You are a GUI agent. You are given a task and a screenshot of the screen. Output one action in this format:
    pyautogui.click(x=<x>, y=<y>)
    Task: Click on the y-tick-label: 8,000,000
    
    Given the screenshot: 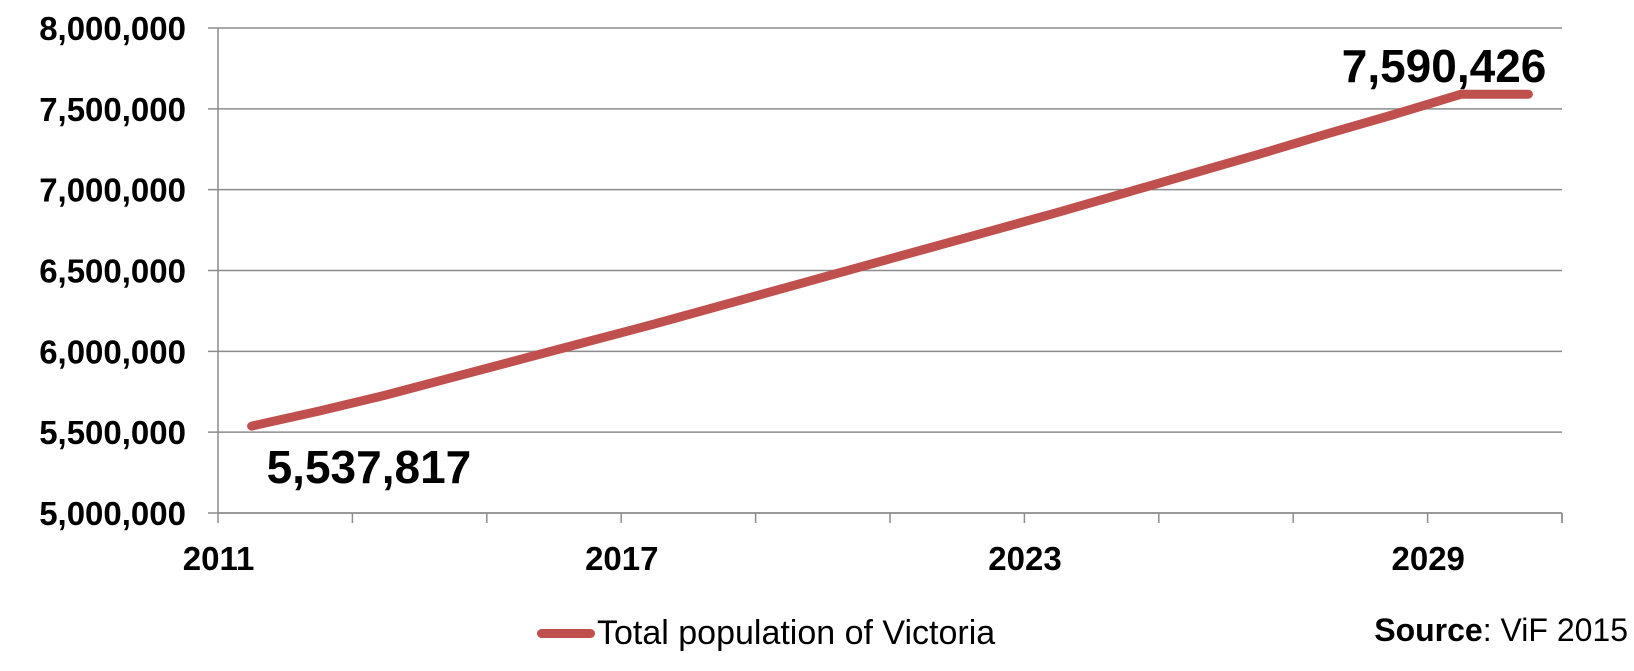 What is the action you would take?
    pyautogui.click(x=112, y=28)
    